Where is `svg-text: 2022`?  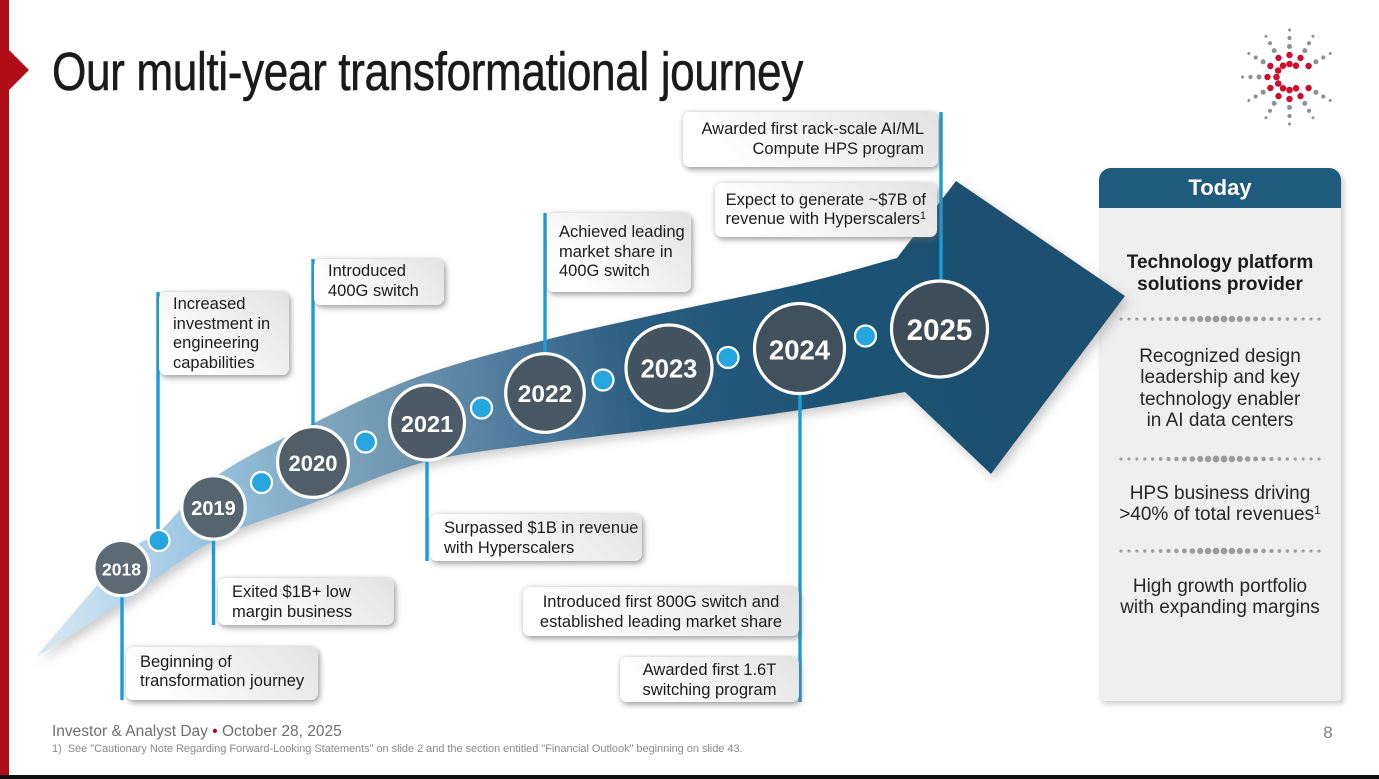 svg-text: 2022 is located at coordinates (545, 394).